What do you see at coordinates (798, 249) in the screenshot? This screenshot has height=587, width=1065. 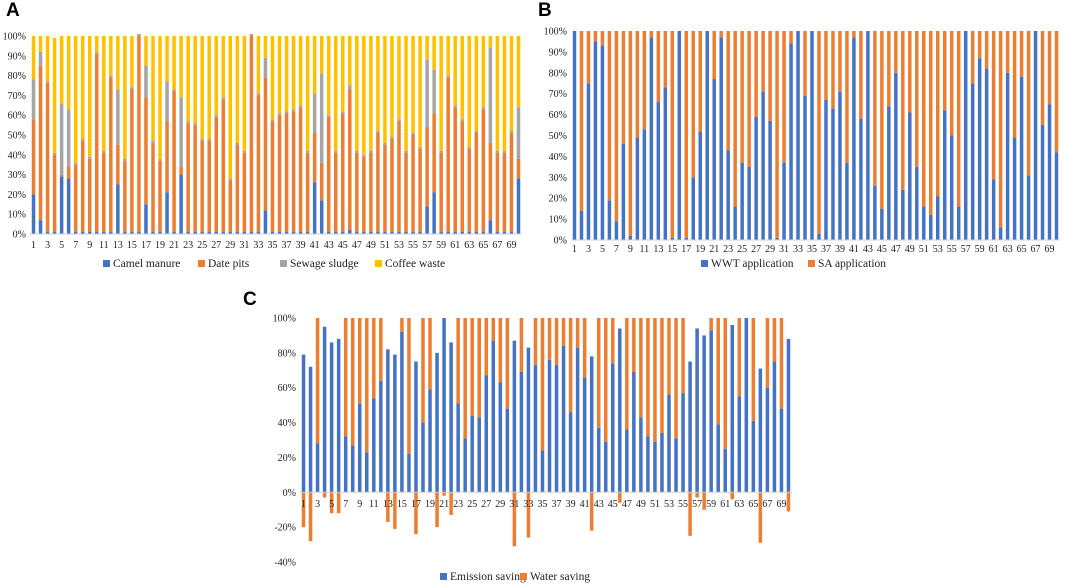 I see `x-tick-label-b: 33` at bounding box center [798, 249].